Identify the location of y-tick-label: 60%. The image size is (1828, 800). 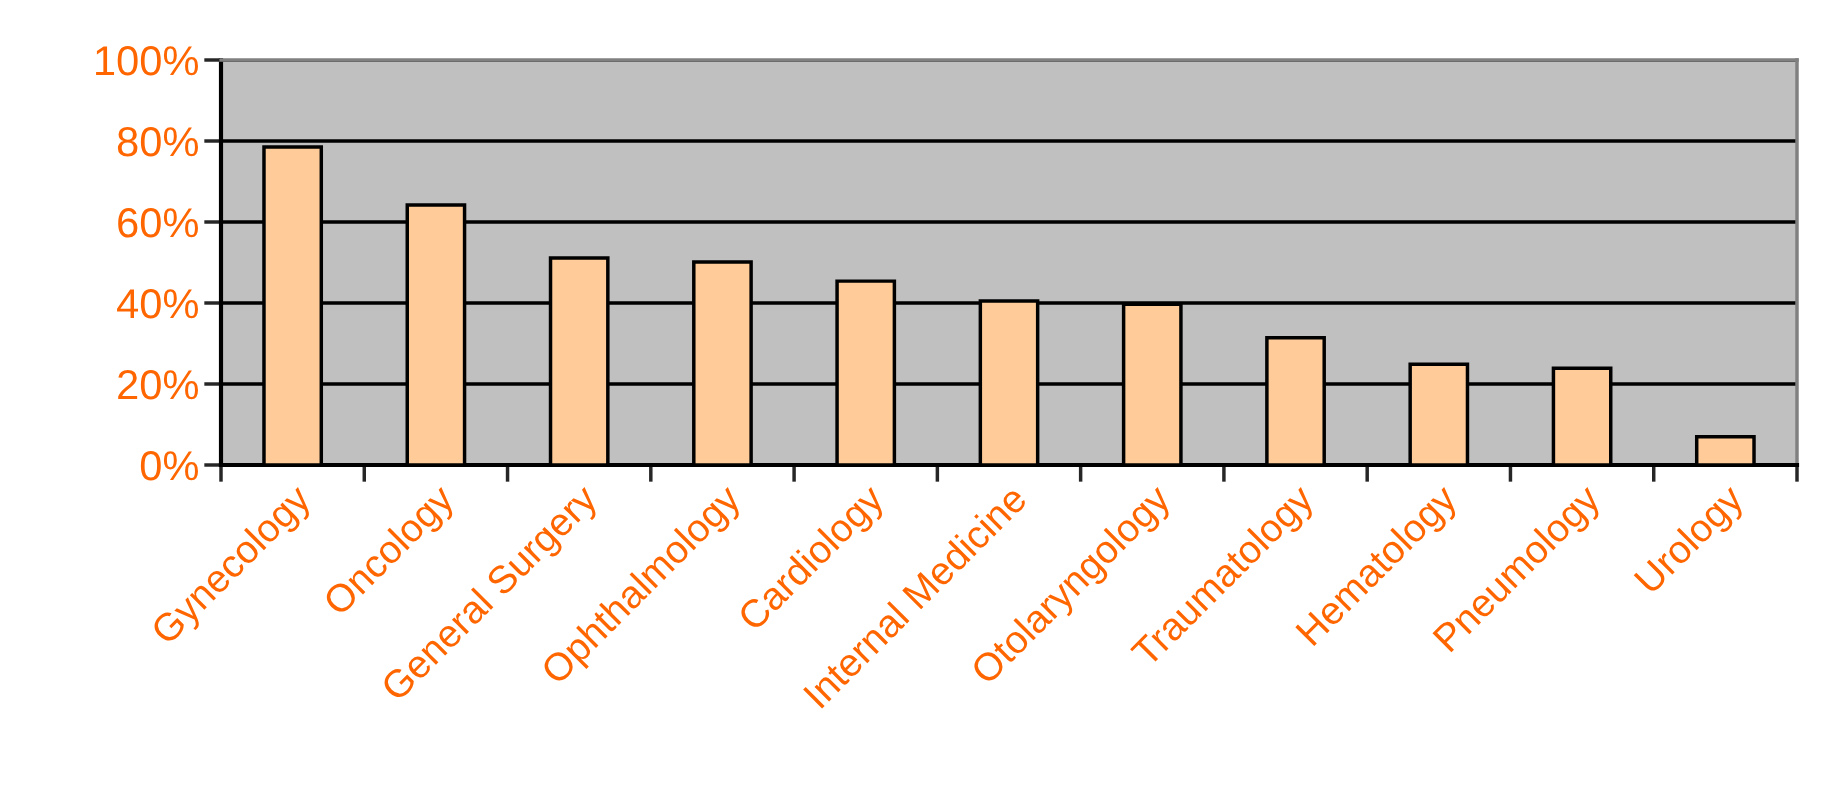
(158, 223).